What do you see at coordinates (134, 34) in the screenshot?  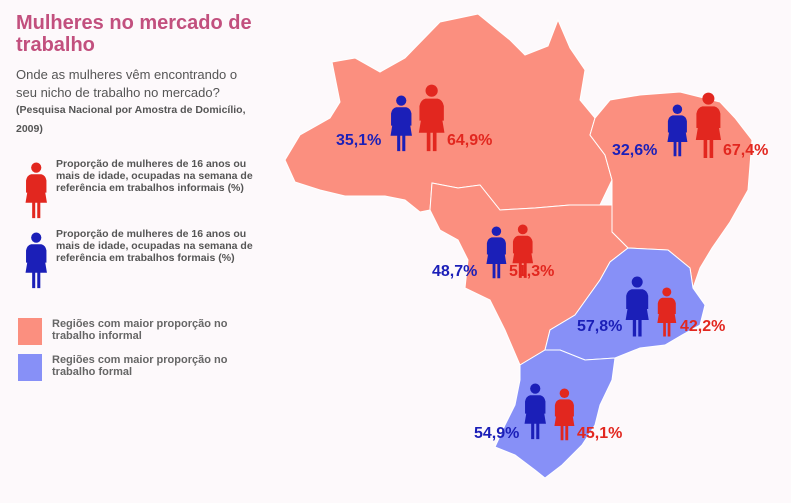 I see `page-title: Mulheres no mercado de trabalho` at bounding box center [134, 34].